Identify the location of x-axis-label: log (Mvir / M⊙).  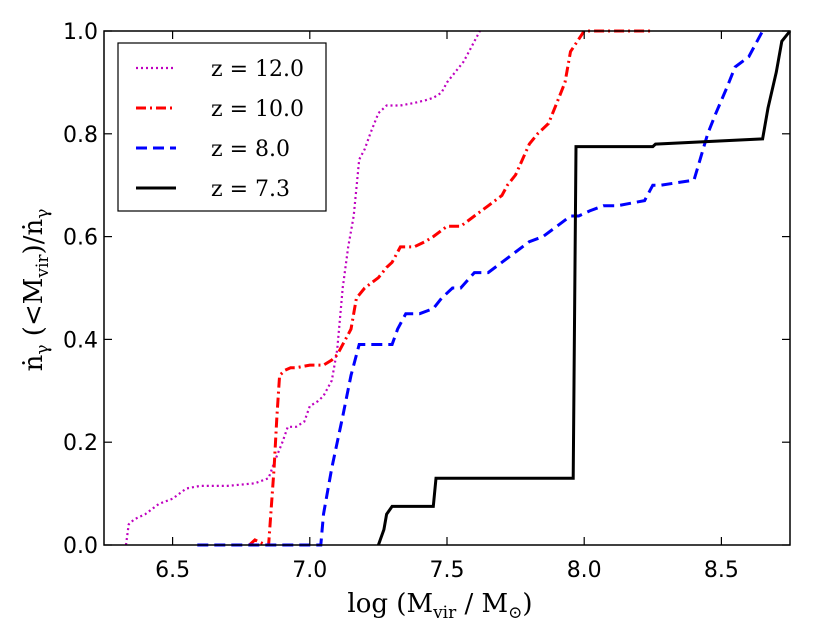
(439, 606).